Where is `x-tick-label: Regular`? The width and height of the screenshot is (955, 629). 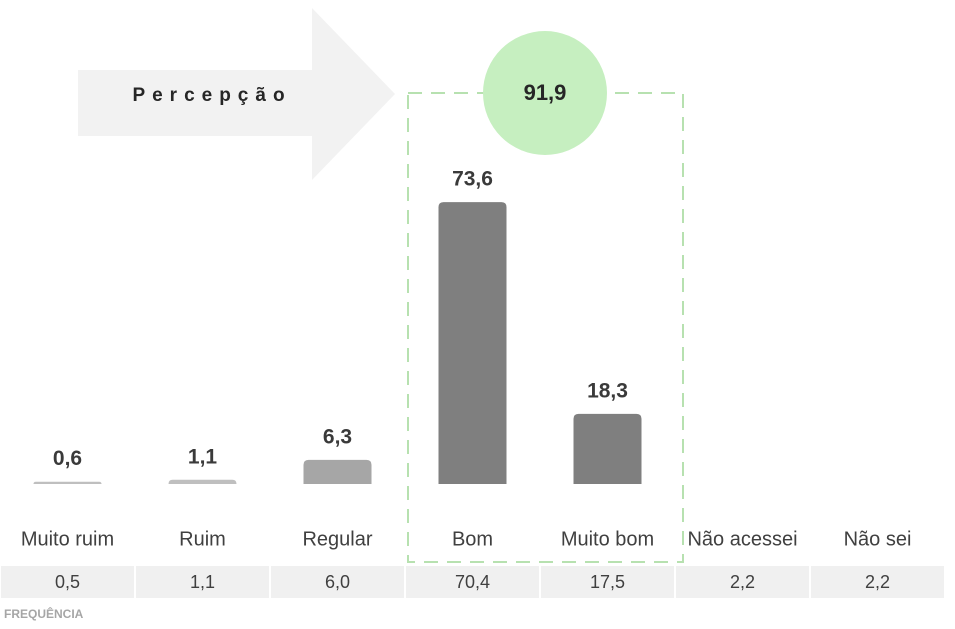
x-tick-label: Regular is located at coordinates (337, 539).